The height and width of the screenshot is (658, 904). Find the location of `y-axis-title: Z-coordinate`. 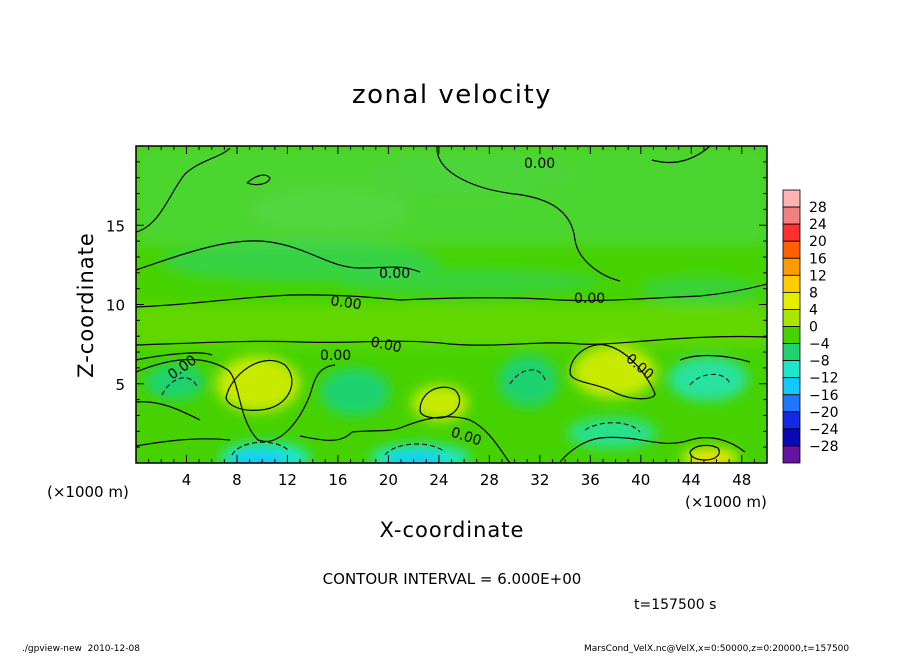

y-axis-title: Z-coordinate is located at coordinates (86, 305).